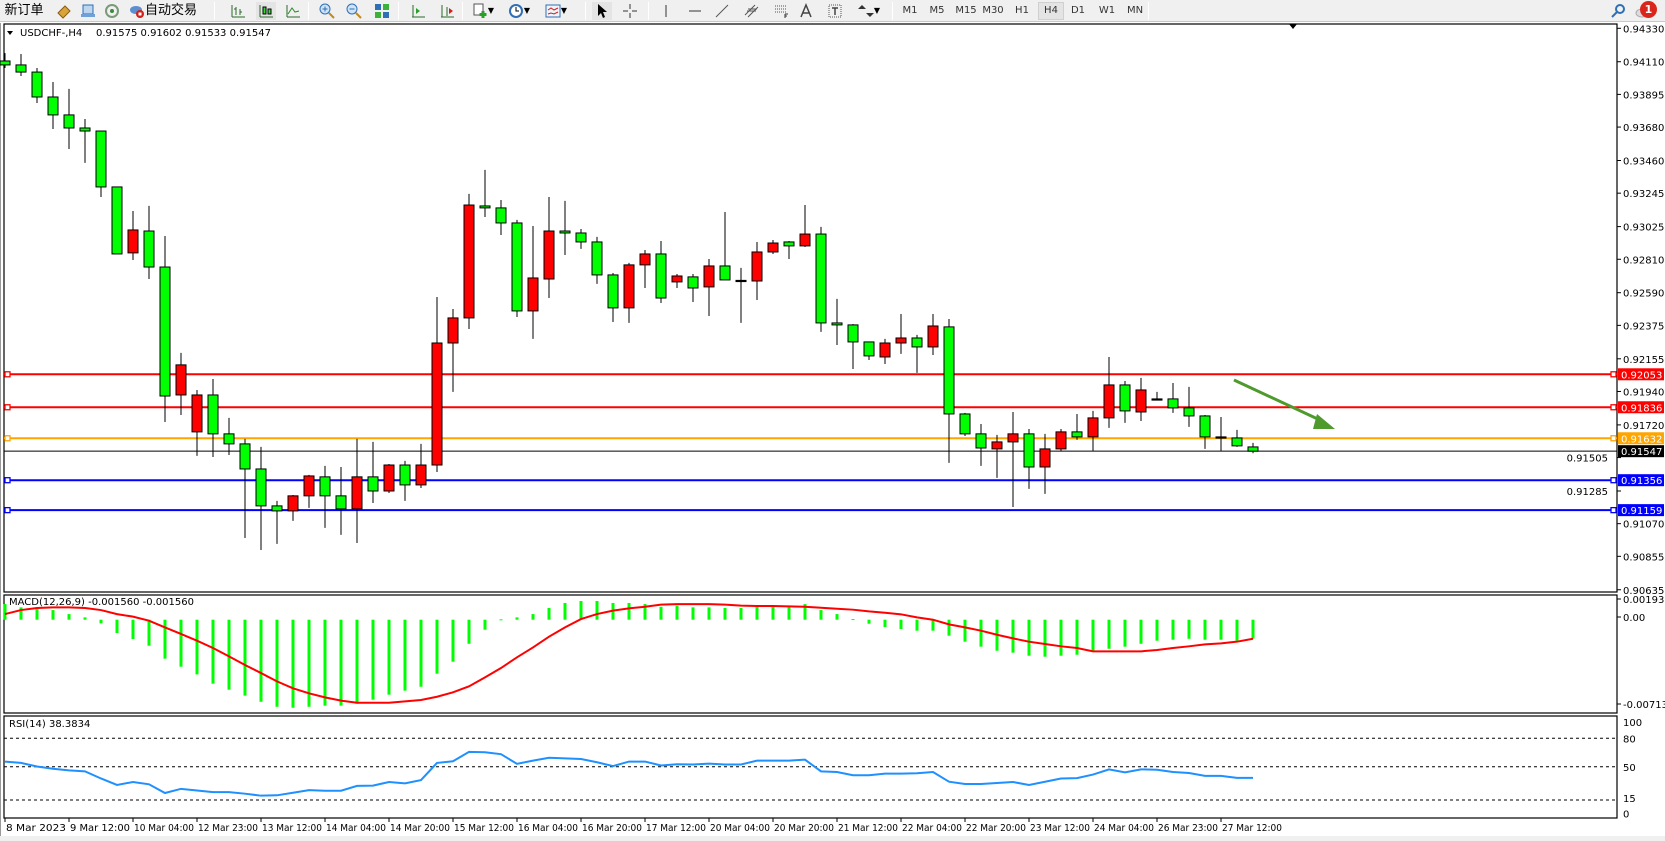 This screenshot has height=841, width=1665. Describe the element at coordinates (722, 11) in the screenshot. I see `trendline-button` at that location.